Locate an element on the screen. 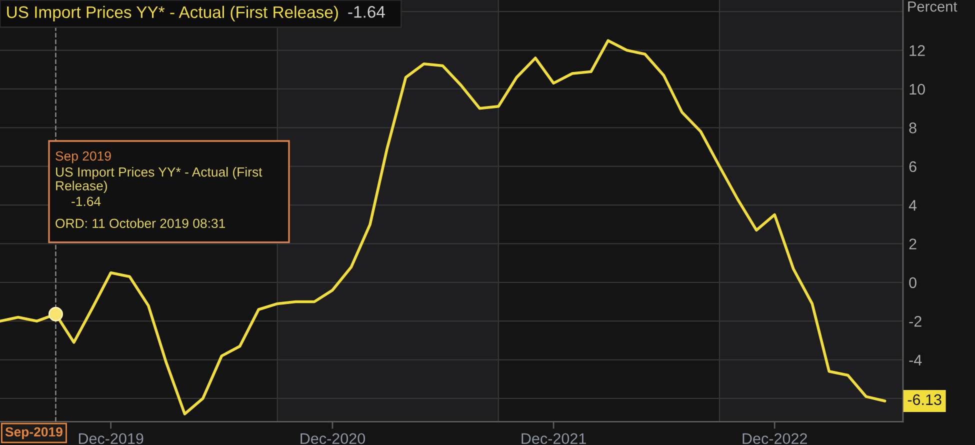  x-tick-label: Dec-2020 is located at coordinates (333, 438).